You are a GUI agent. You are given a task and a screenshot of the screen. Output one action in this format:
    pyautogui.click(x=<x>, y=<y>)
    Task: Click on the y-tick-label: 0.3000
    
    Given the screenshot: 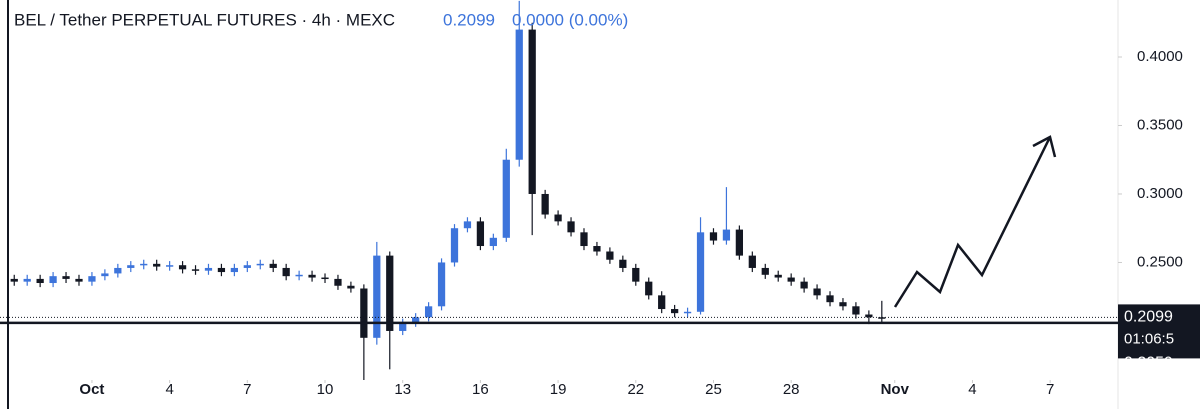 What is the action you would take?
    pyautogui.click(x=1160, y=193)
    